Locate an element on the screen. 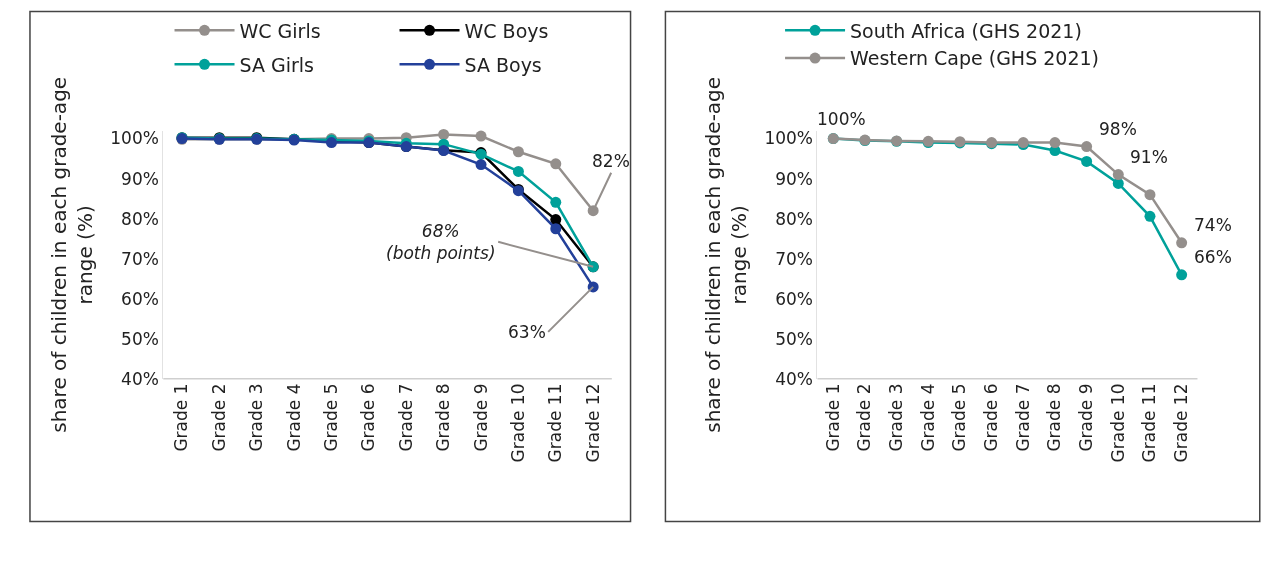 This screenshot has width=1281, height=579. legend-label: SA Girls is located at coordinates (276, 64).